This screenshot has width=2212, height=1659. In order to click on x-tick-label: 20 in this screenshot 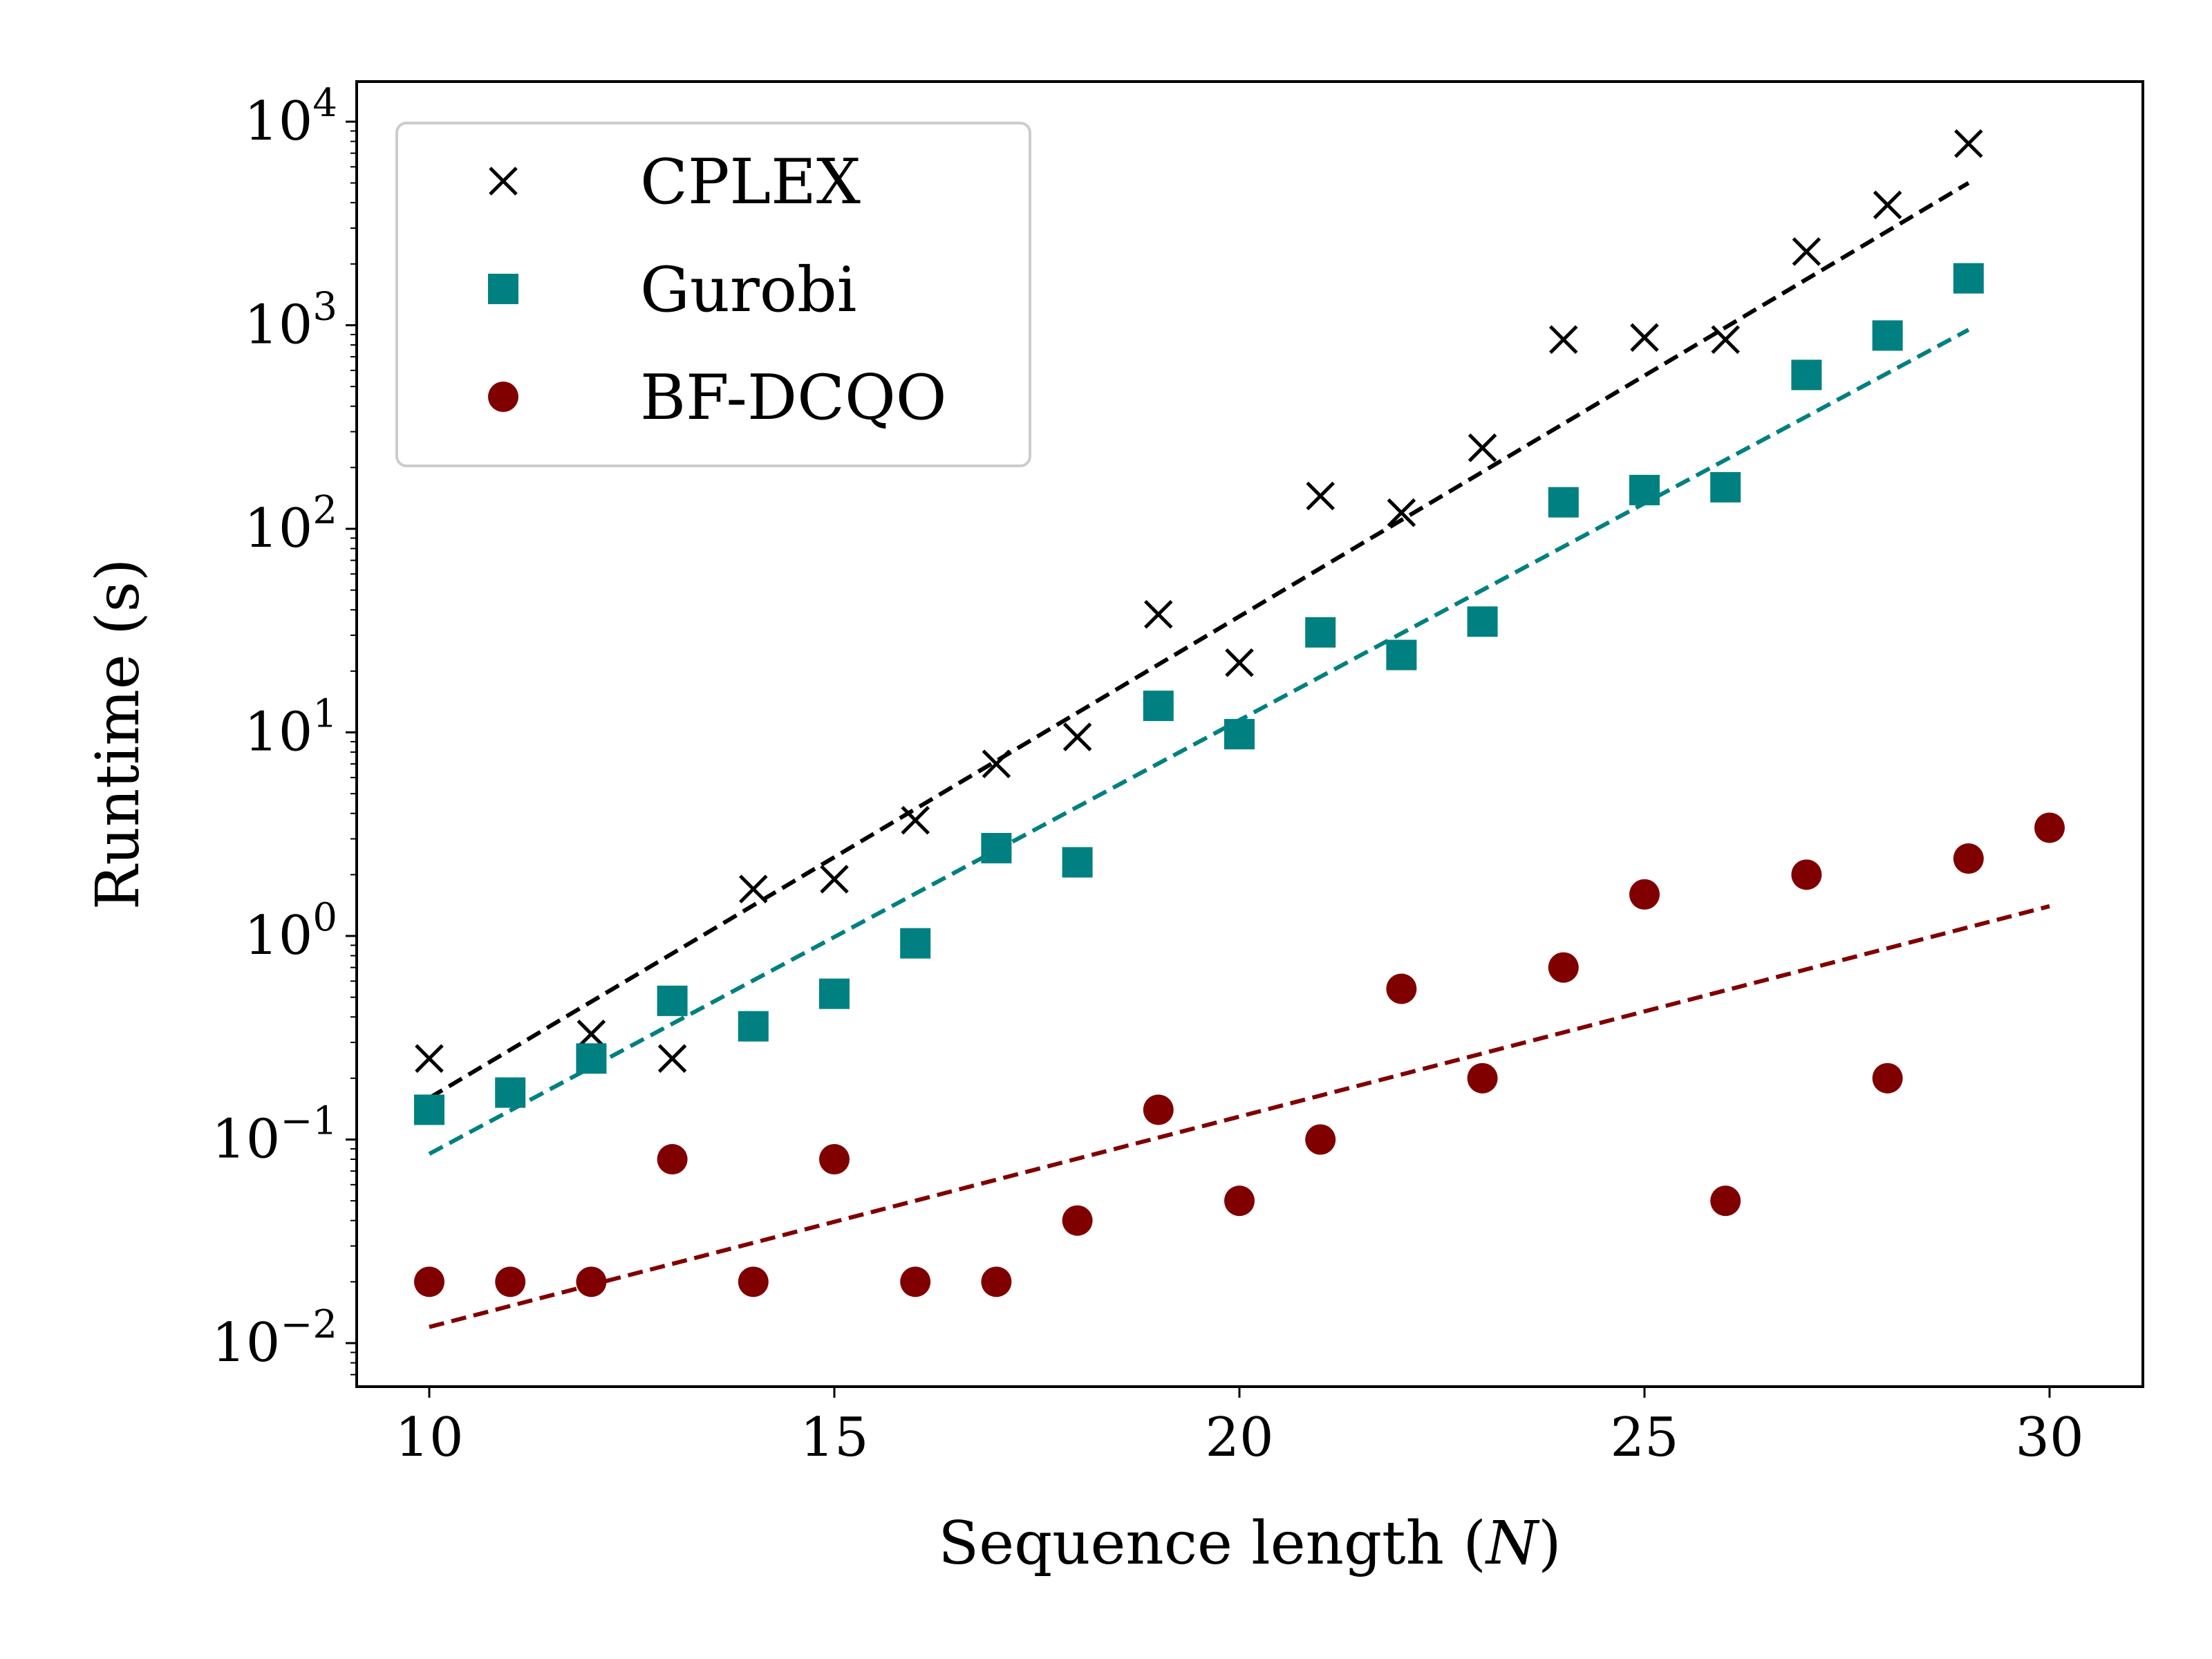, I will do `click(1239, 1438)`.